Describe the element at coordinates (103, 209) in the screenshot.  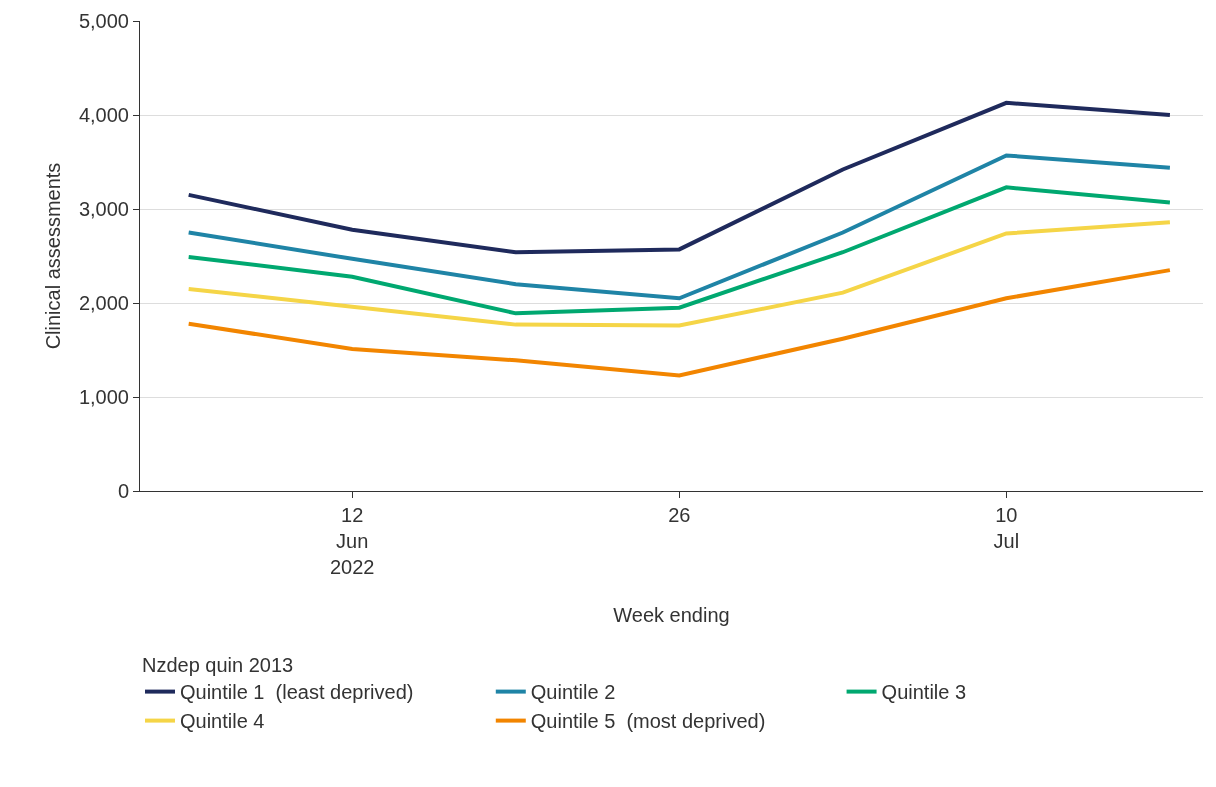
I see `y-tick-label: 3,000` at that location.